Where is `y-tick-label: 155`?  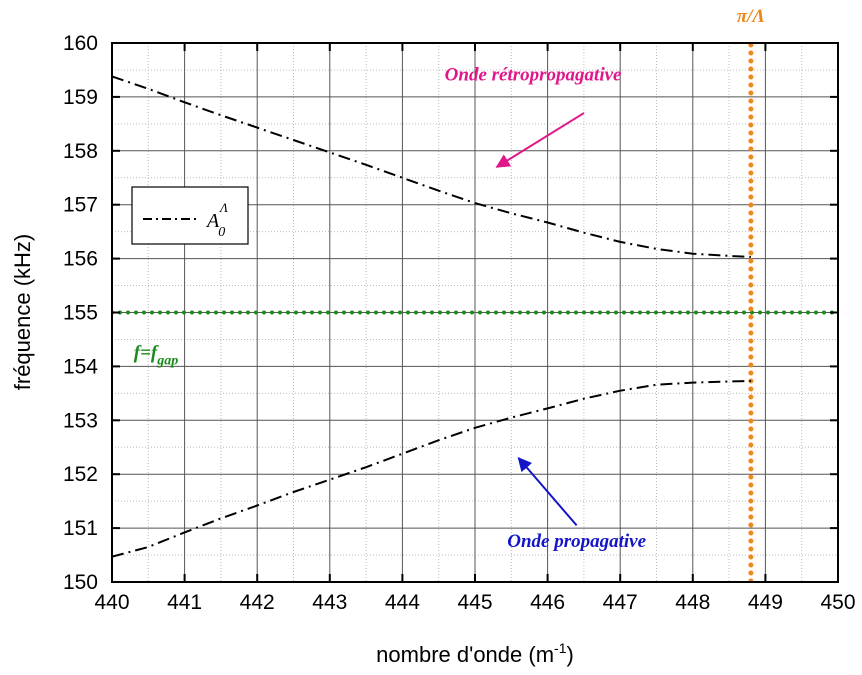
y-tick-label: 155 is located at coordinates (80, 313).